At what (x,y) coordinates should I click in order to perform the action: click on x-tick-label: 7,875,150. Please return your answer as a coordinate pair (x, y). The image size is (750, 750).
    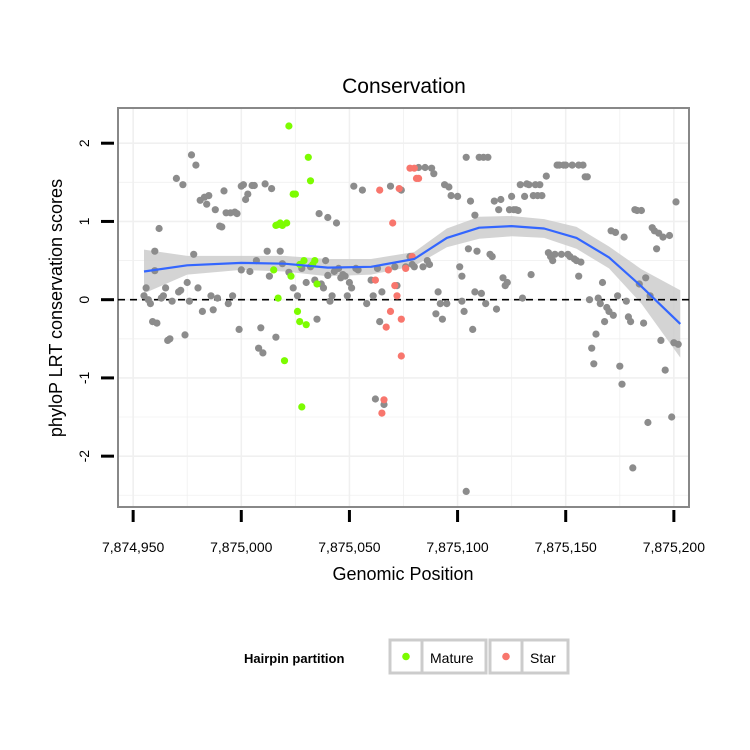
    Looking at the image, I should click on (566, 547).